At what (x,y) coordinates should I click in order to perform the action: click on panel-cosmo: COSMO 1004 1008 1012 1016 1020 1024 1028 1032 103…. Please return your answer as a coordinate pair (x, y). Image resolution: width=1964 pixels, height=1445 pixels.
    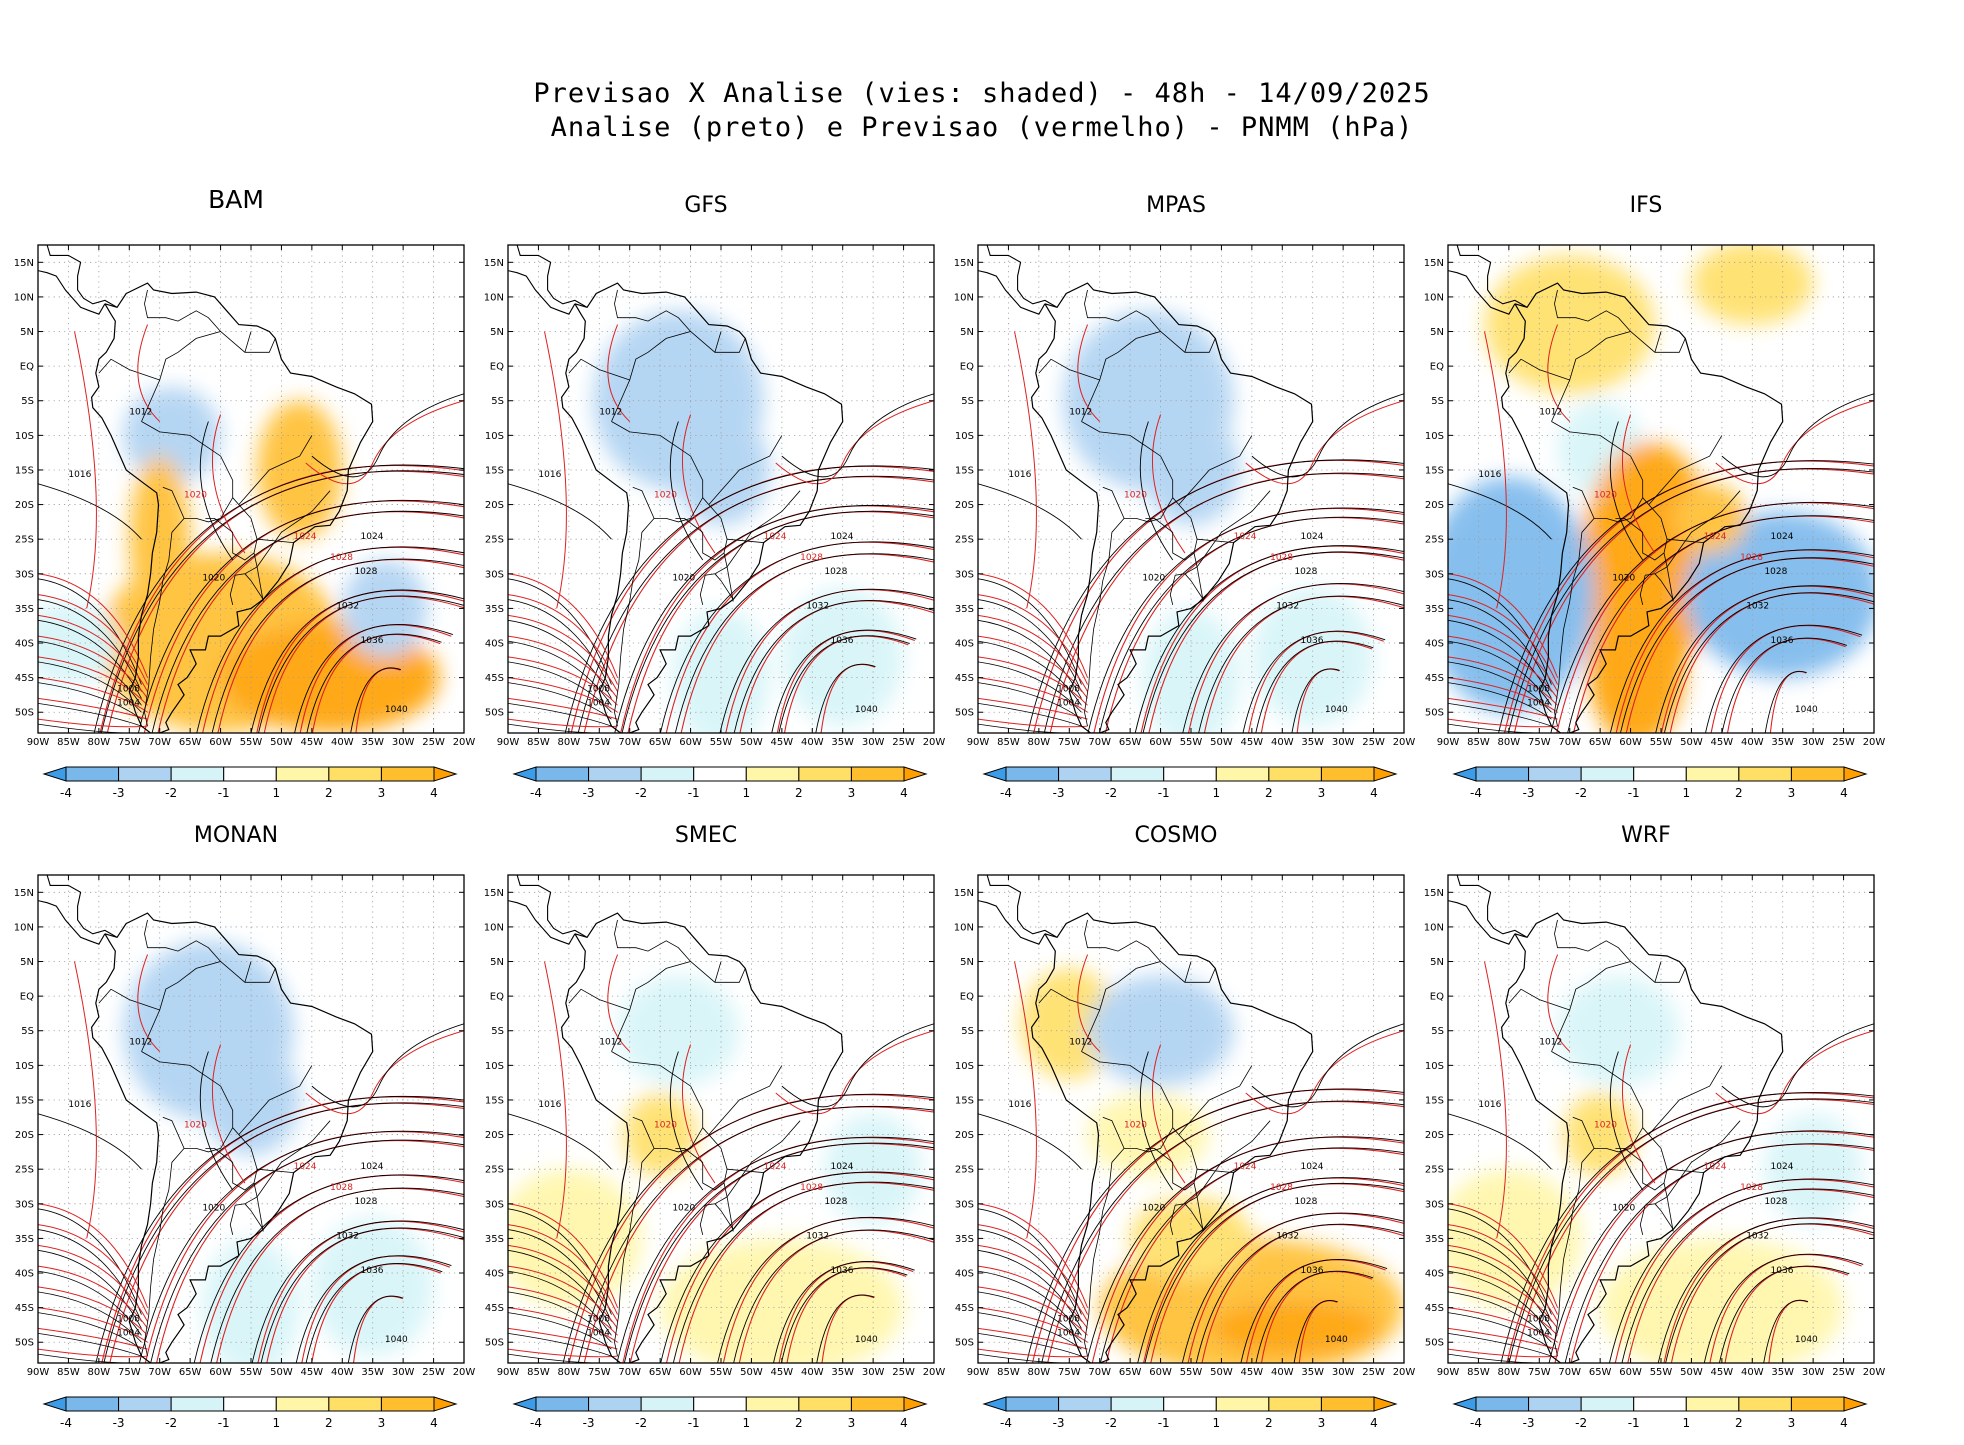
    Looking at the image, I should click on (1179, 1134).